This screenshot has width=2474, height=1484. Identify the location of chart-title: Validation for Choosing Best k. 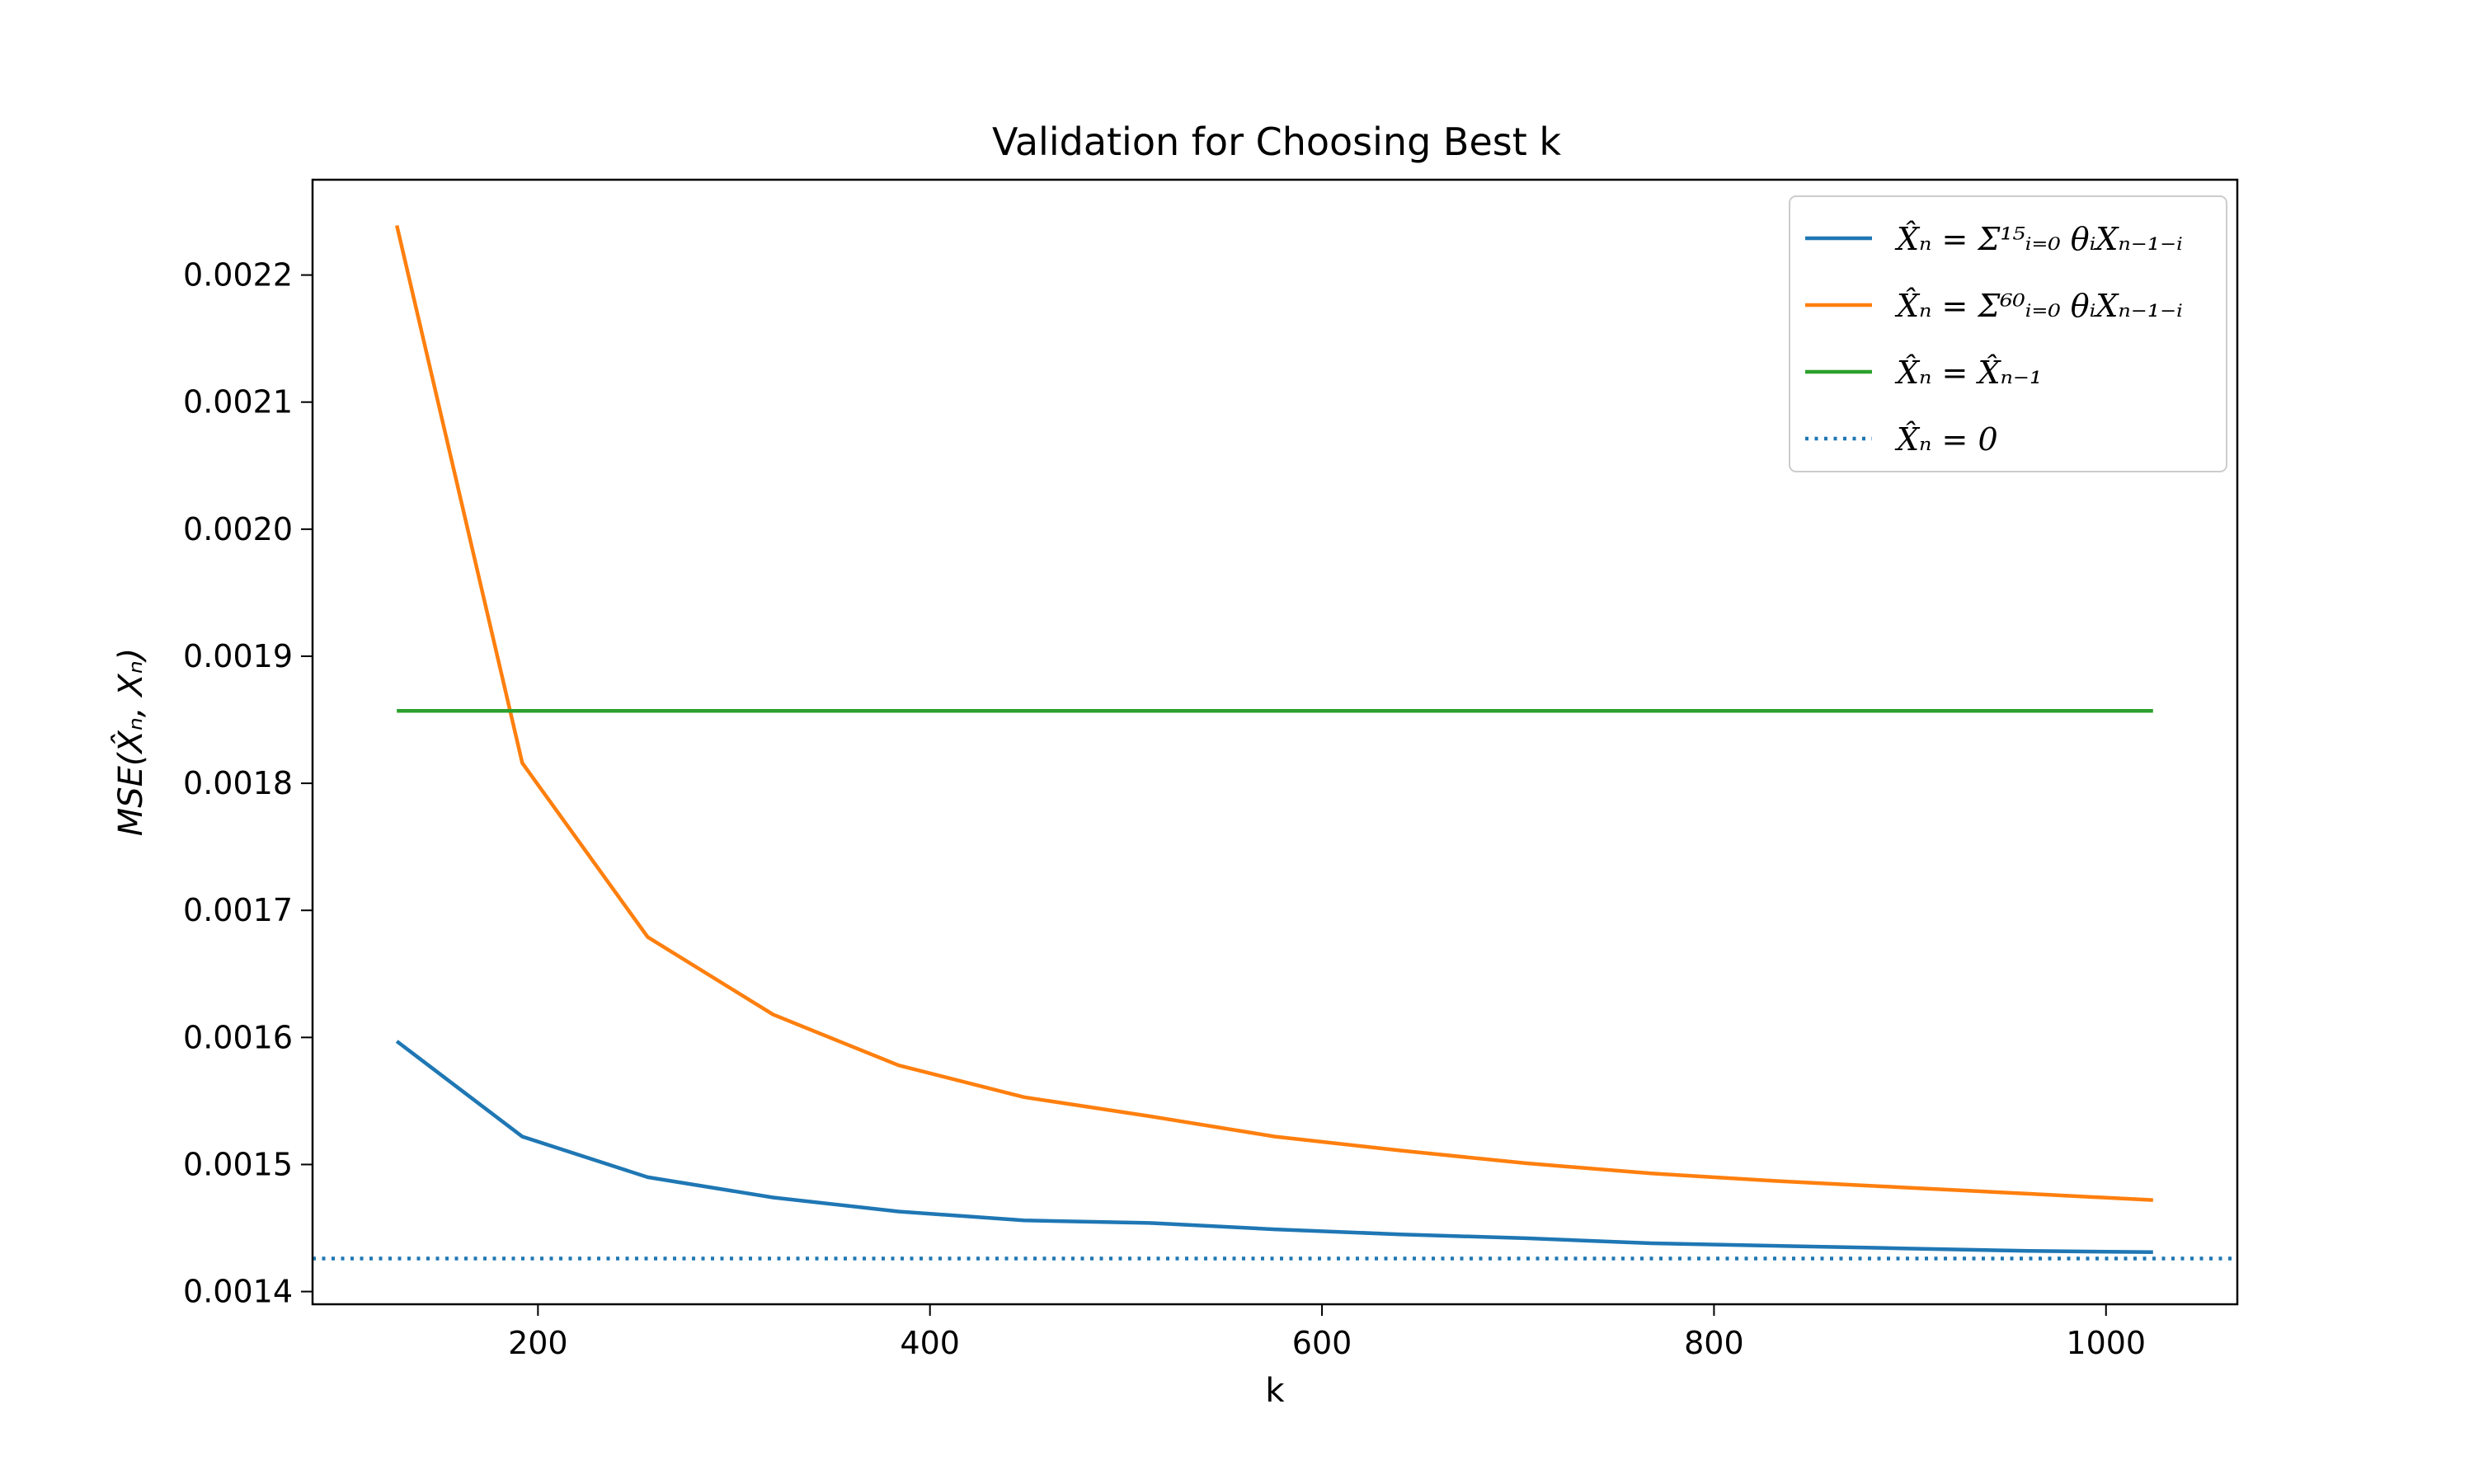
(1276, 142).